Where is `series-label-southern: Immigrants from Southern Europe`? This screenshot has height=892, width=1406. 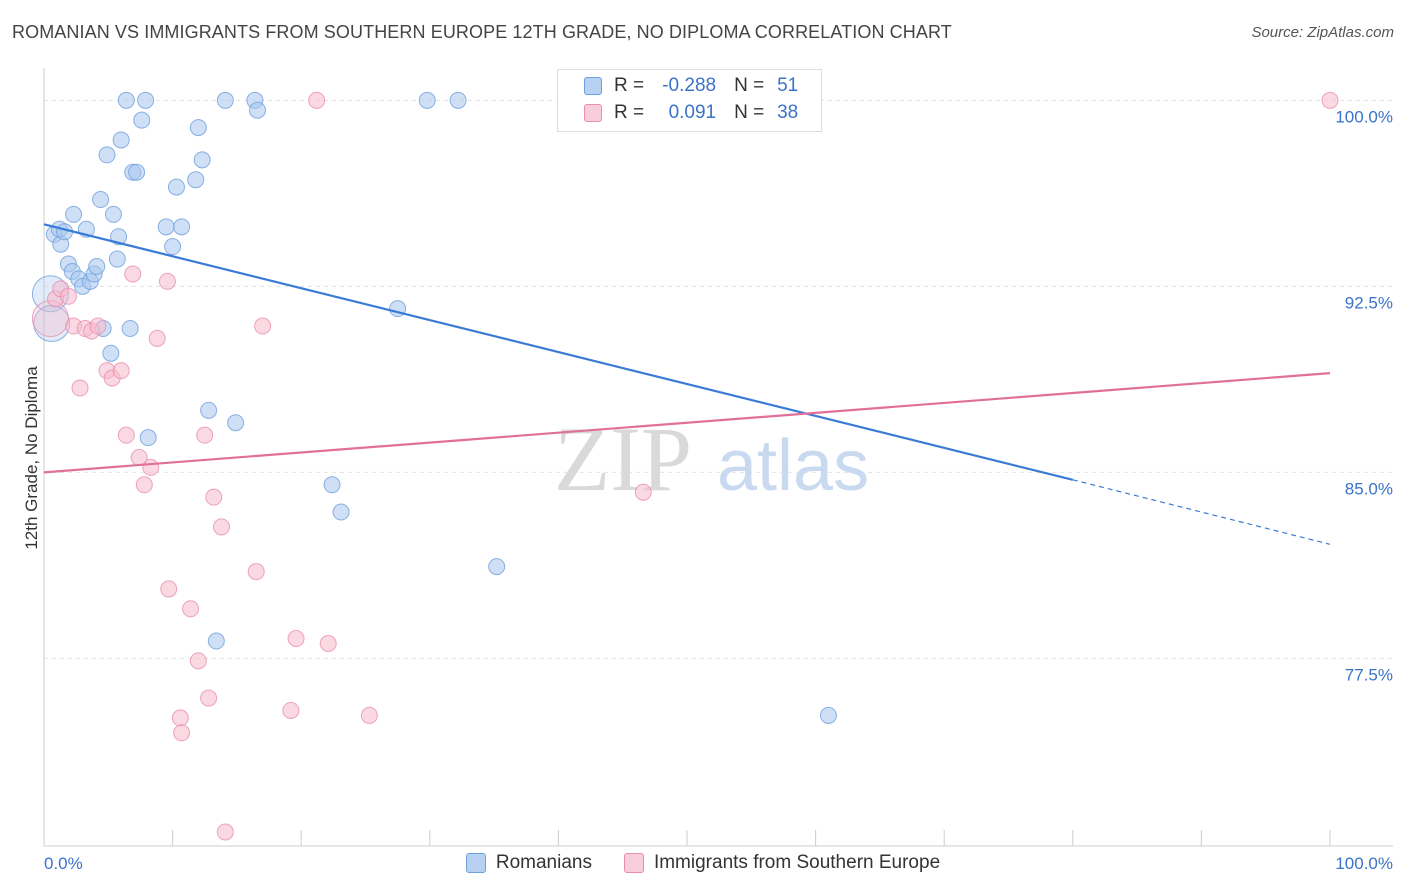
series-label-southern: Immigrants from Southern Europe is located at coordinates (797, 862).